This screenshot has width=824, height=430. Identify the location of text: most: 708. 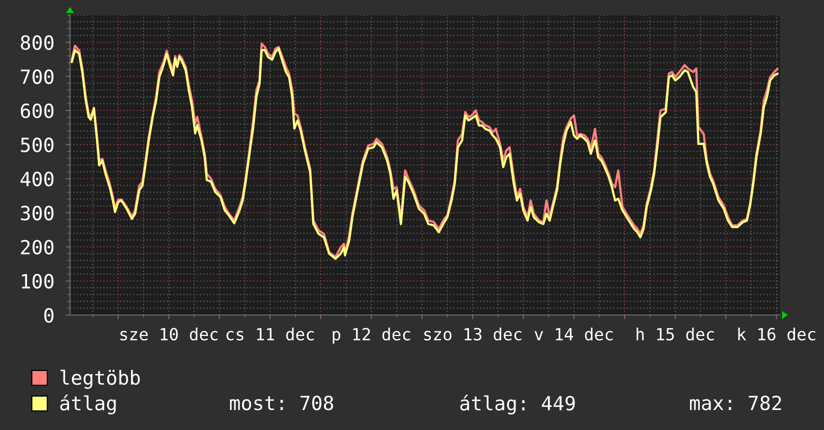
(282, 403).